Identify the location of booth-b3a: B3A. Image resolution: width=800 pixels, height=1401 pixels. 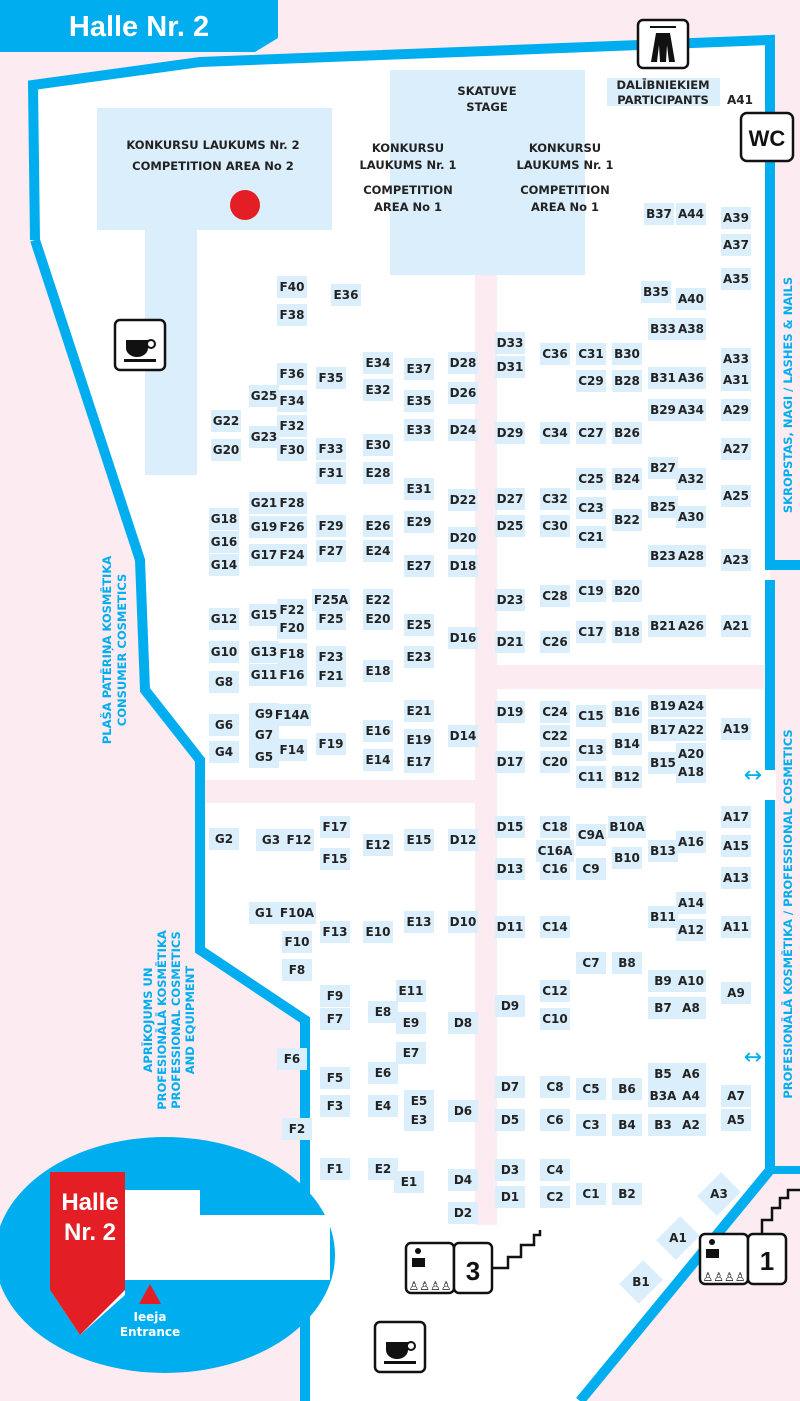
(663, 1096).